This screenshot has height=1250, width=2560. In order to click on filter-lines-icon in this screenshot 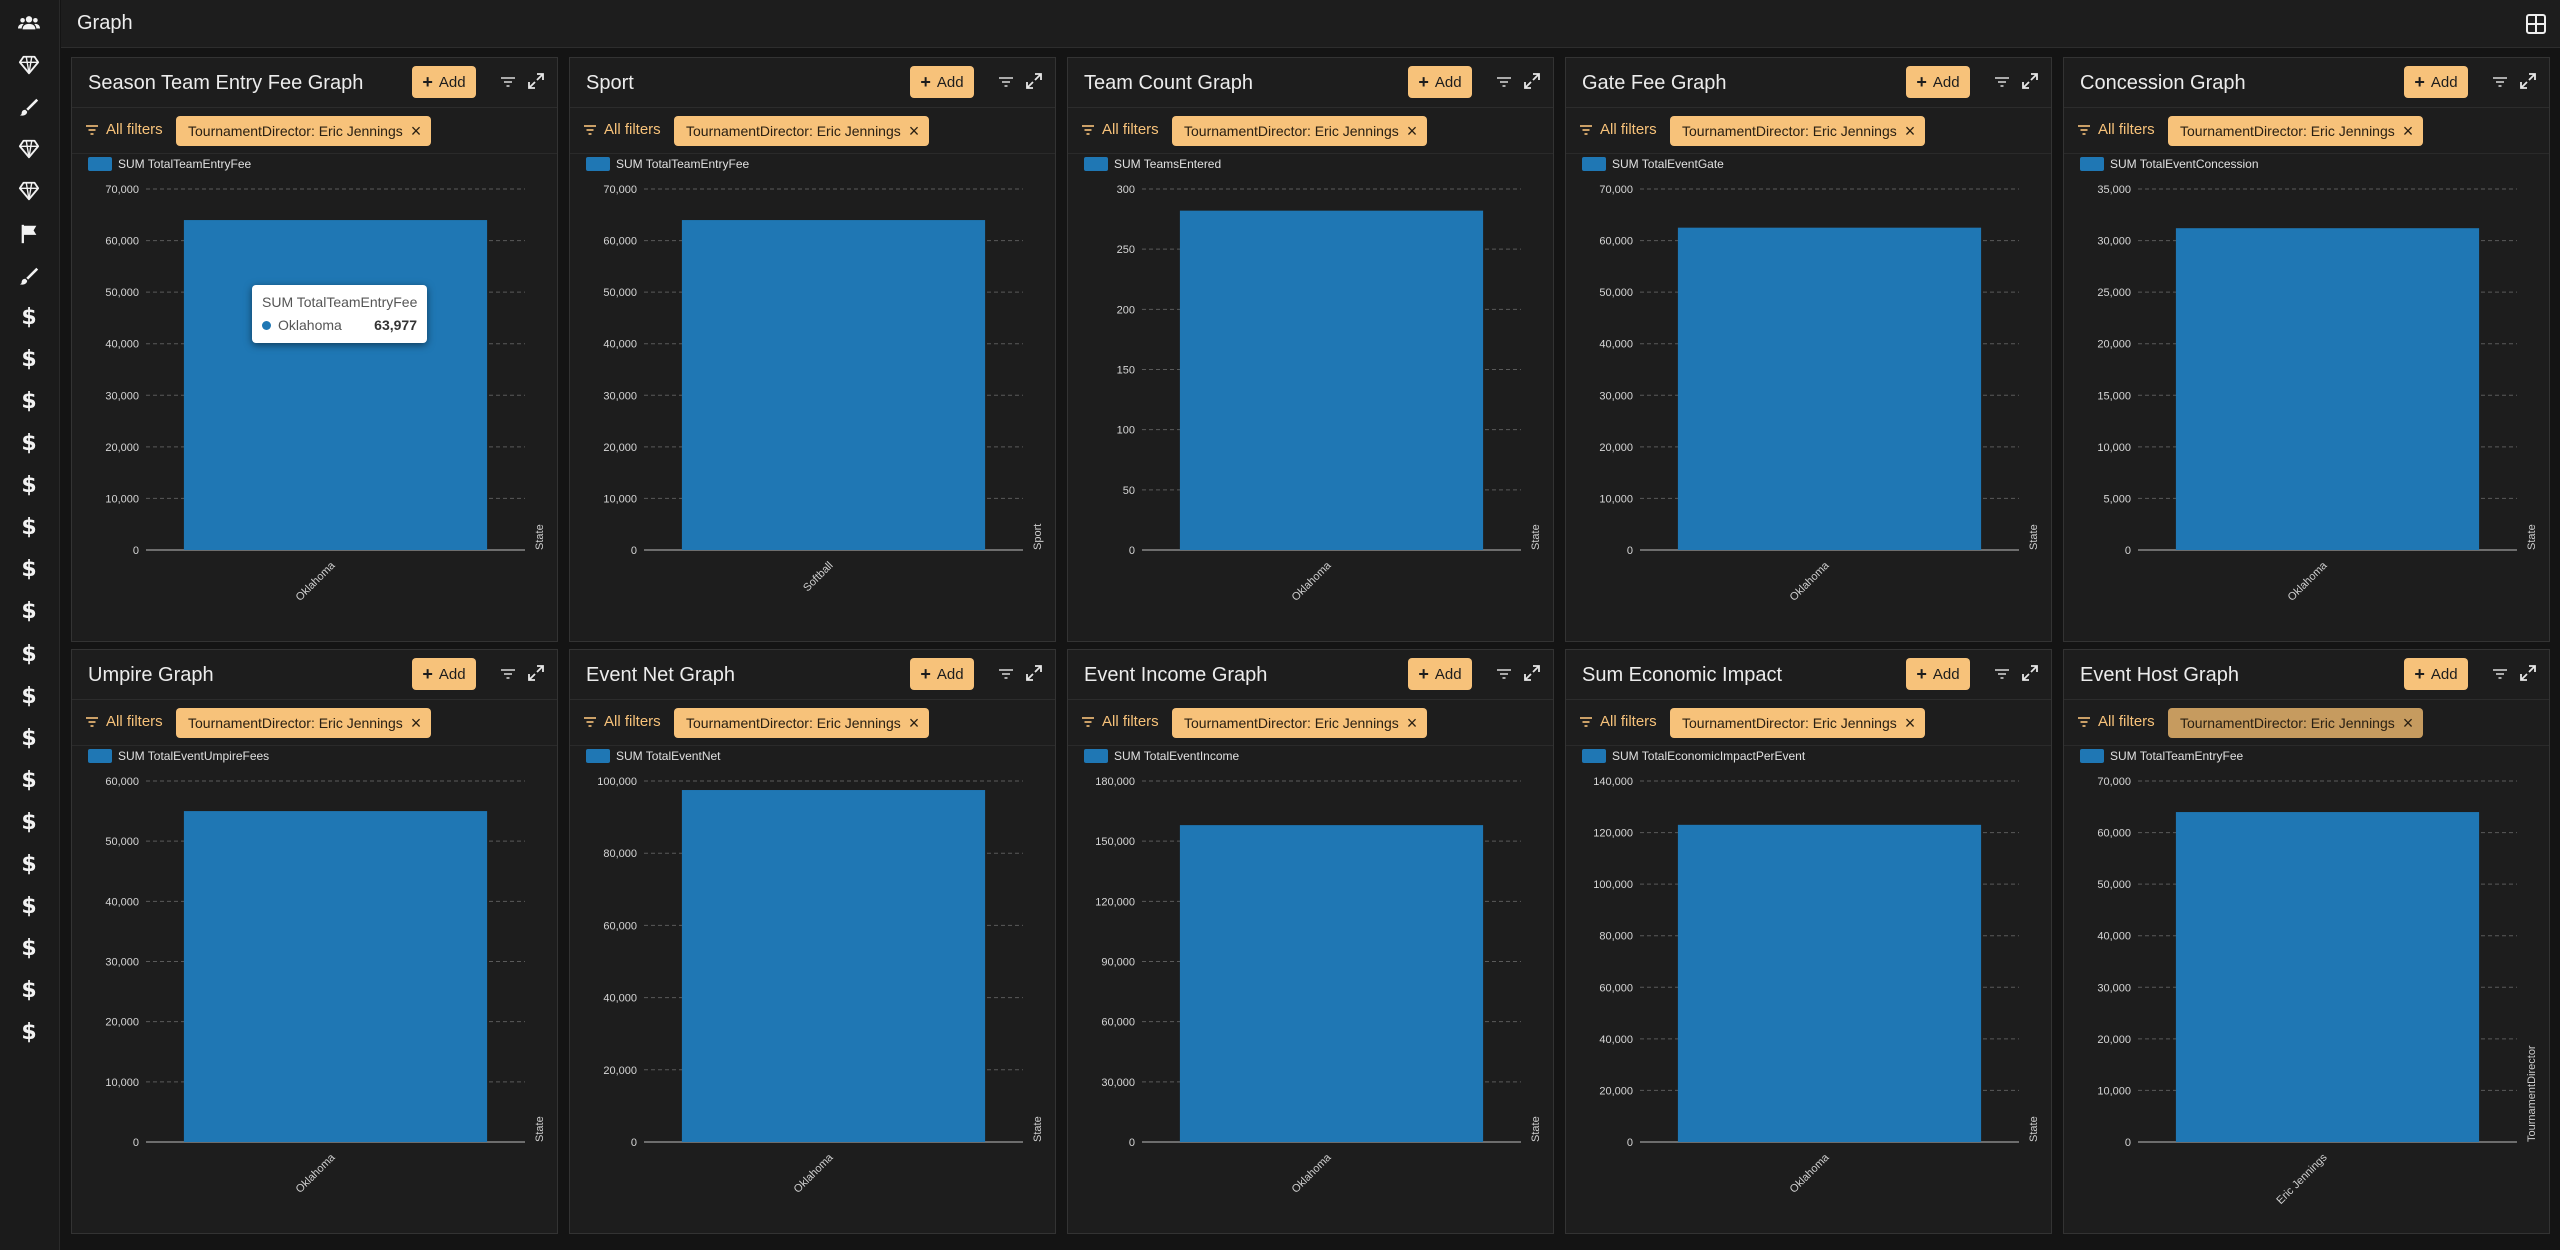, I will do `click(1586, 722)`.